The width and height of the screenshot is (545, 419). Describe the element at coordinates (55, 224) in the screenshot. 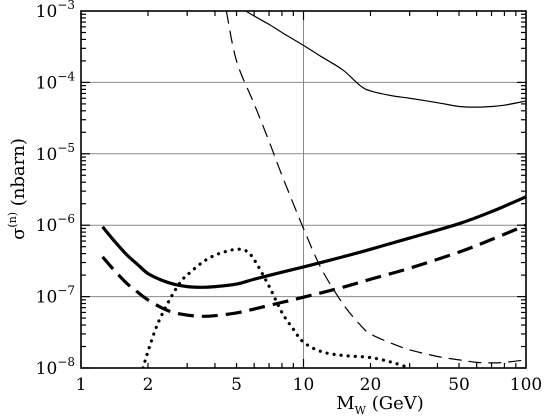

I see `y-tick-label: 10⁻⁶` at that location.